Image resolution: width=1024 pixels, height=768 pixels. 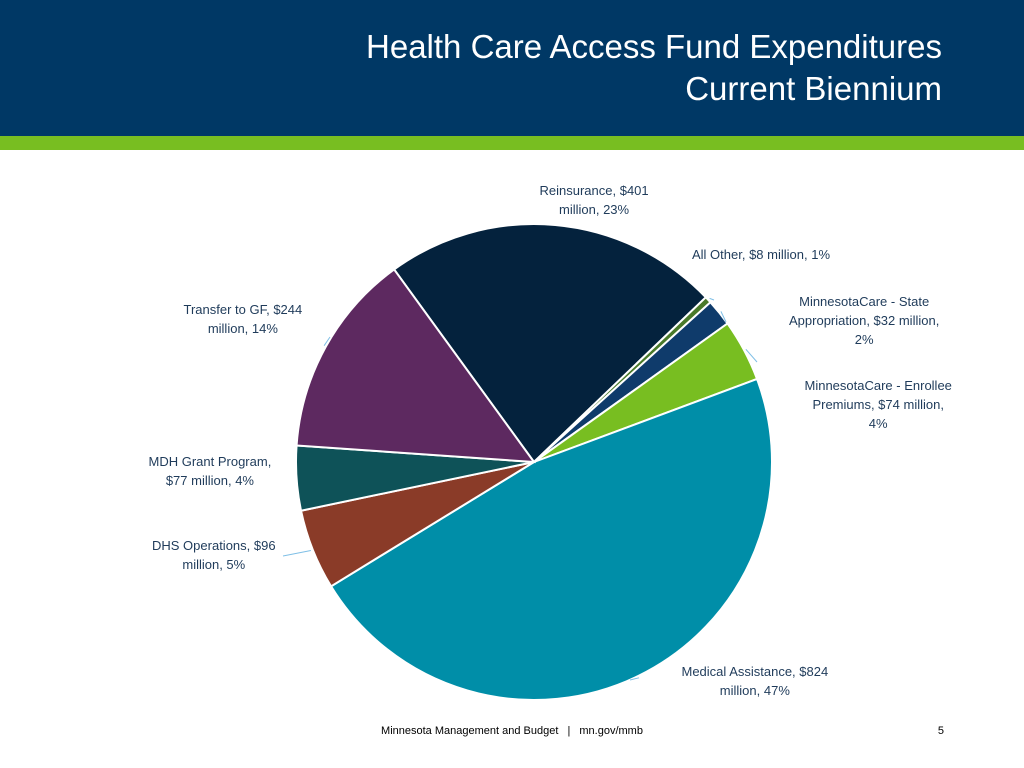 What do you see at coordinates (864, 339) in the screenshot?
I see `data-label-line: 2%` at bounding box center [864, 339].